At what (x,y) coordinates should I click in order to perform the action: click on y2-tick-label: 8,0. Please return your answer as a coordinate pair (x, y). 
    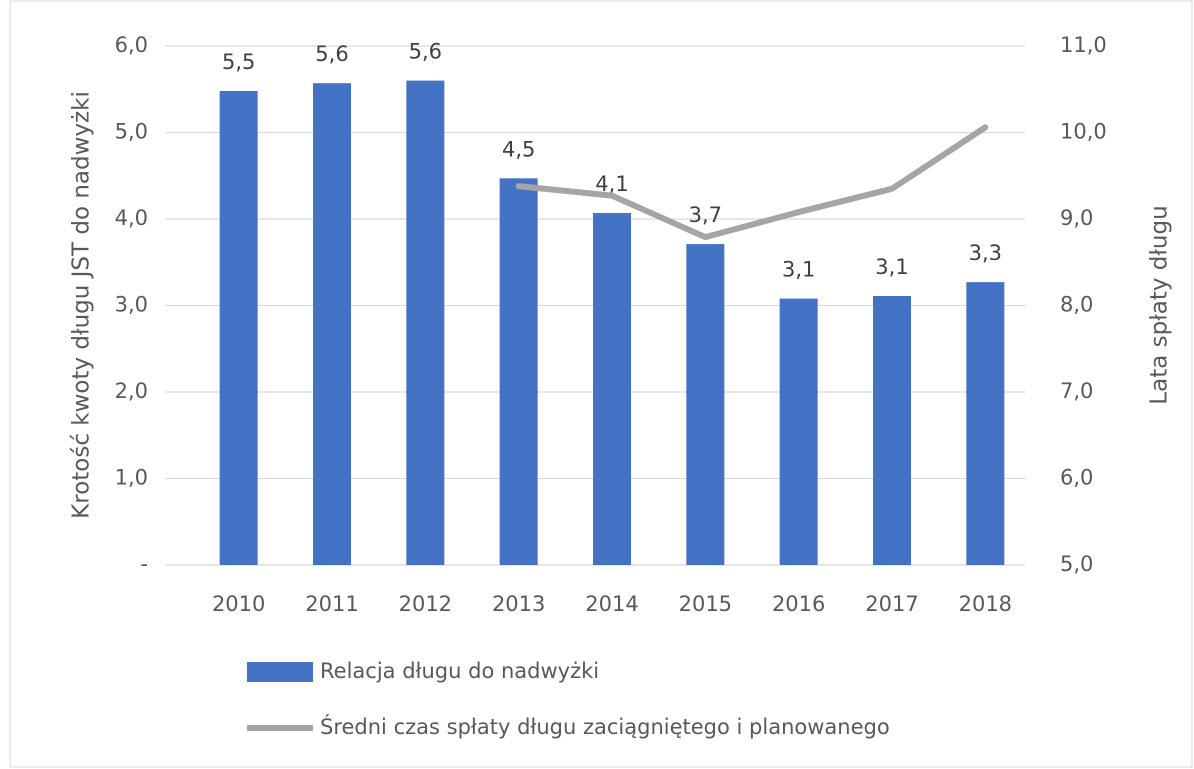
    Looking at the image, I should click on (1076, 305).